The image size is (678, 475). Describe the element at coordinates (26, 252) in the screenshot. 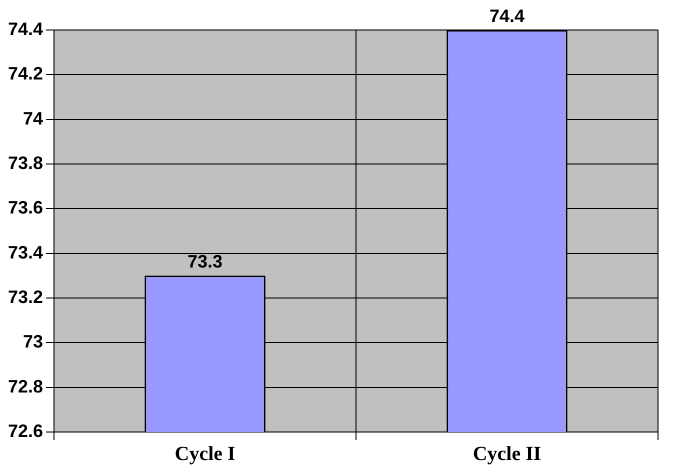

I see `y-tick-label: 73.4` at that location.